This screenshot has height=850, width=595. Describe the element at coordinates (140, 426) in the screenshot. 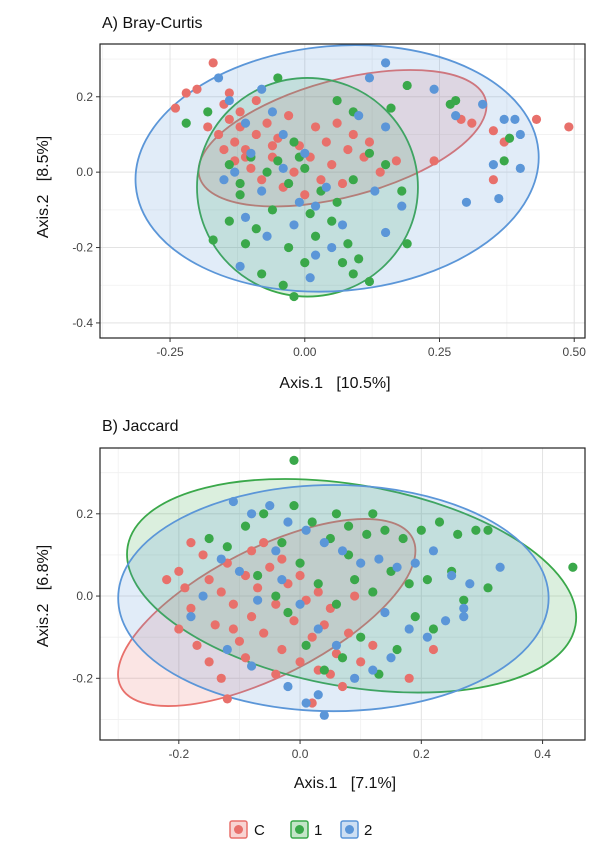

I see `chart-title: B) Jaccard` at that location.